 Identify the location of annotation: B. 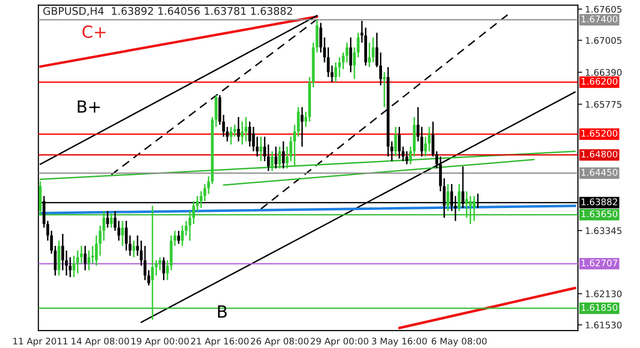
(222, 311).